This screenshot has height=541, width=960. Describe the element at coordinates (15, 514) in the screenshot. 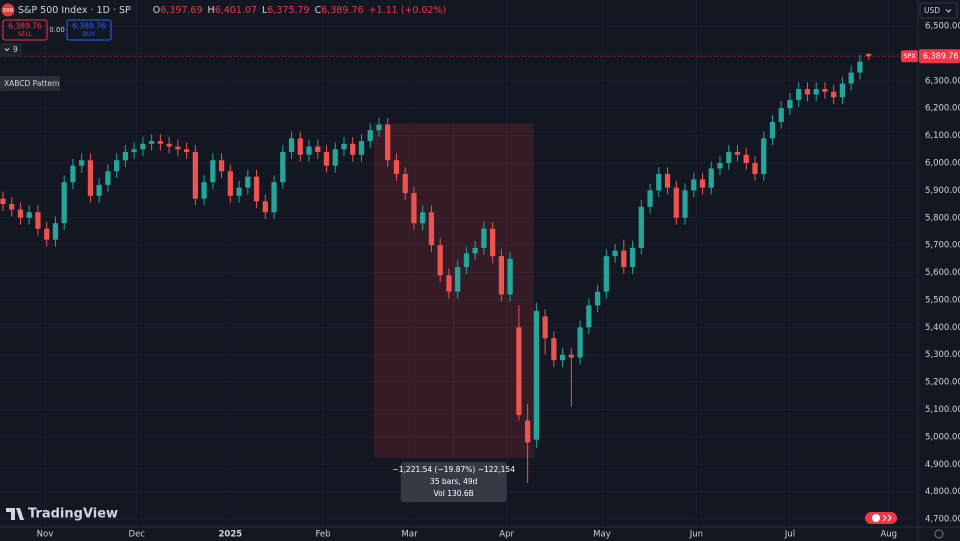

I see `brand-icon` at that location.